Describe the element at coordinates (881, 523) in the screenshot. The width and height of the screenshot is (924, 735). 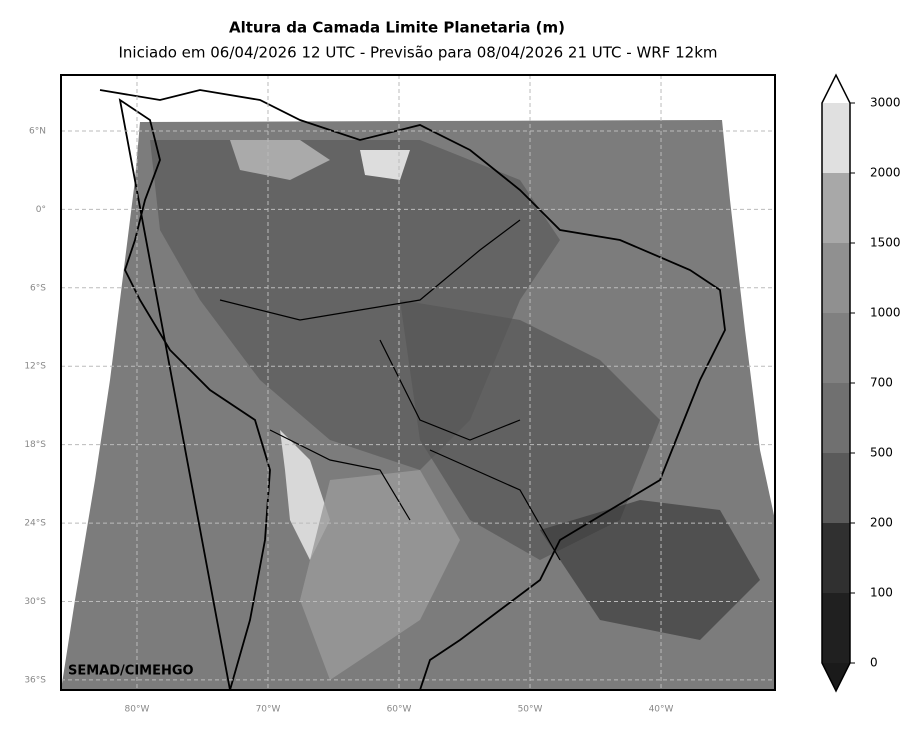
I see `colorbar-tick-label: 200` at that location.